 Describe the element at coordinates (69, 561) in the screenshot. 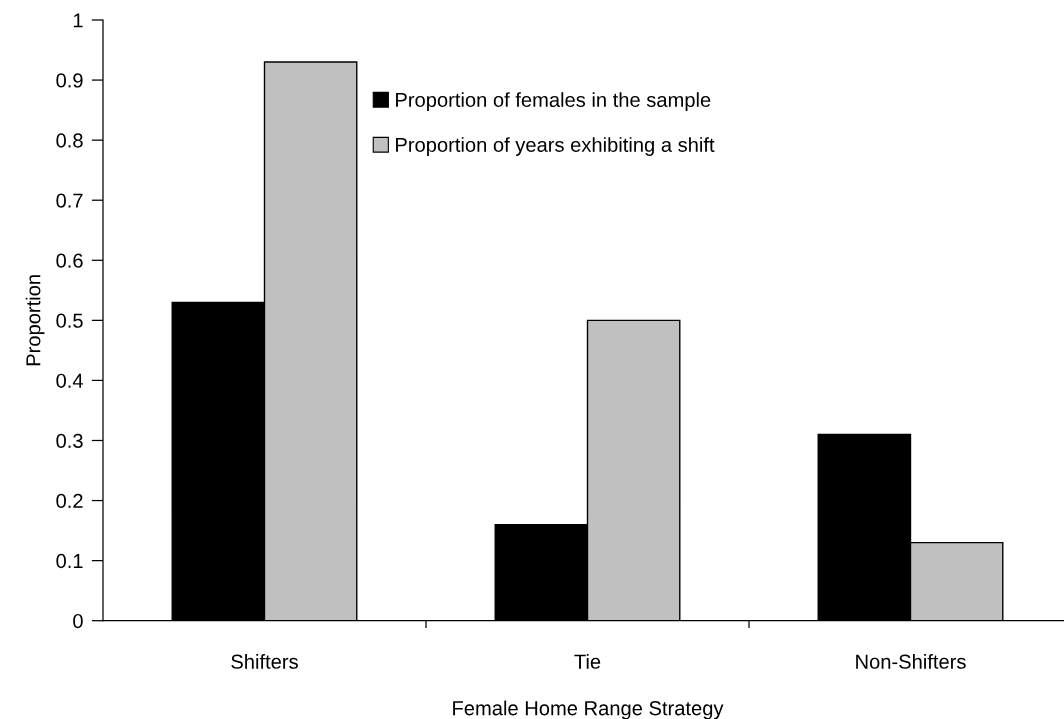

I see `y-tick-label: 0.1` at that location.